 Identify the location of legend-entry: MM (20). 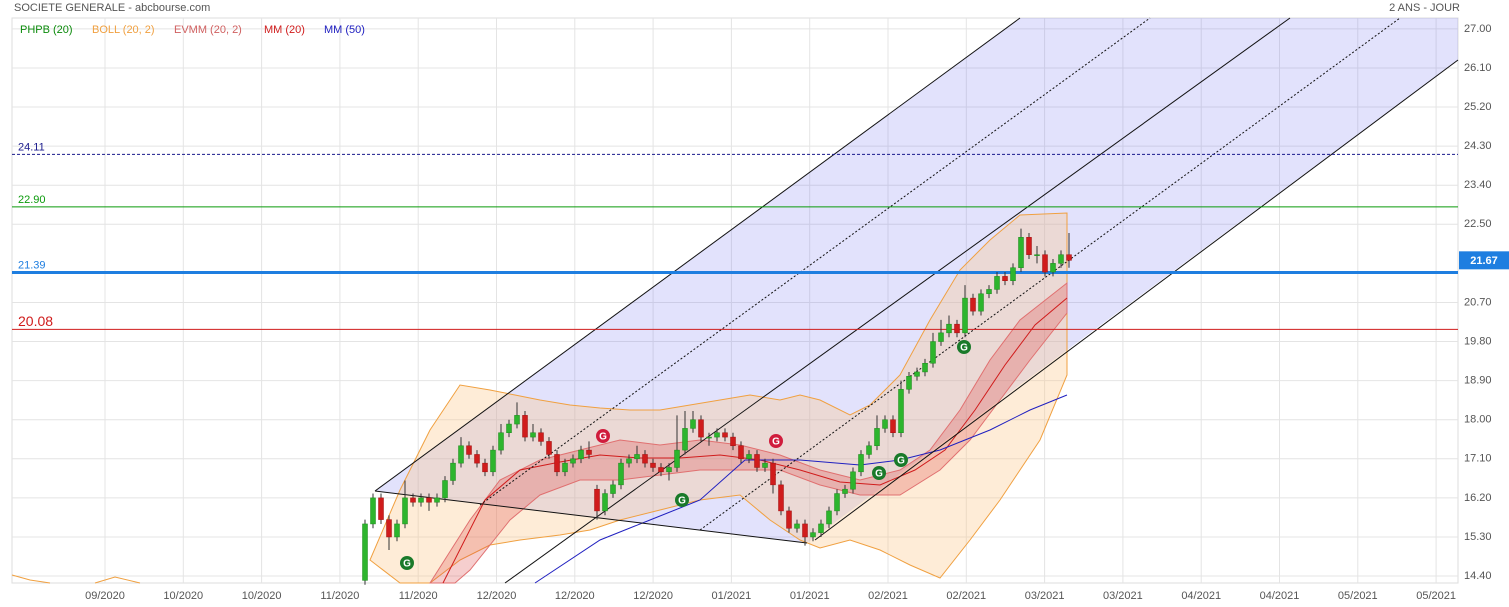
(284, 30).